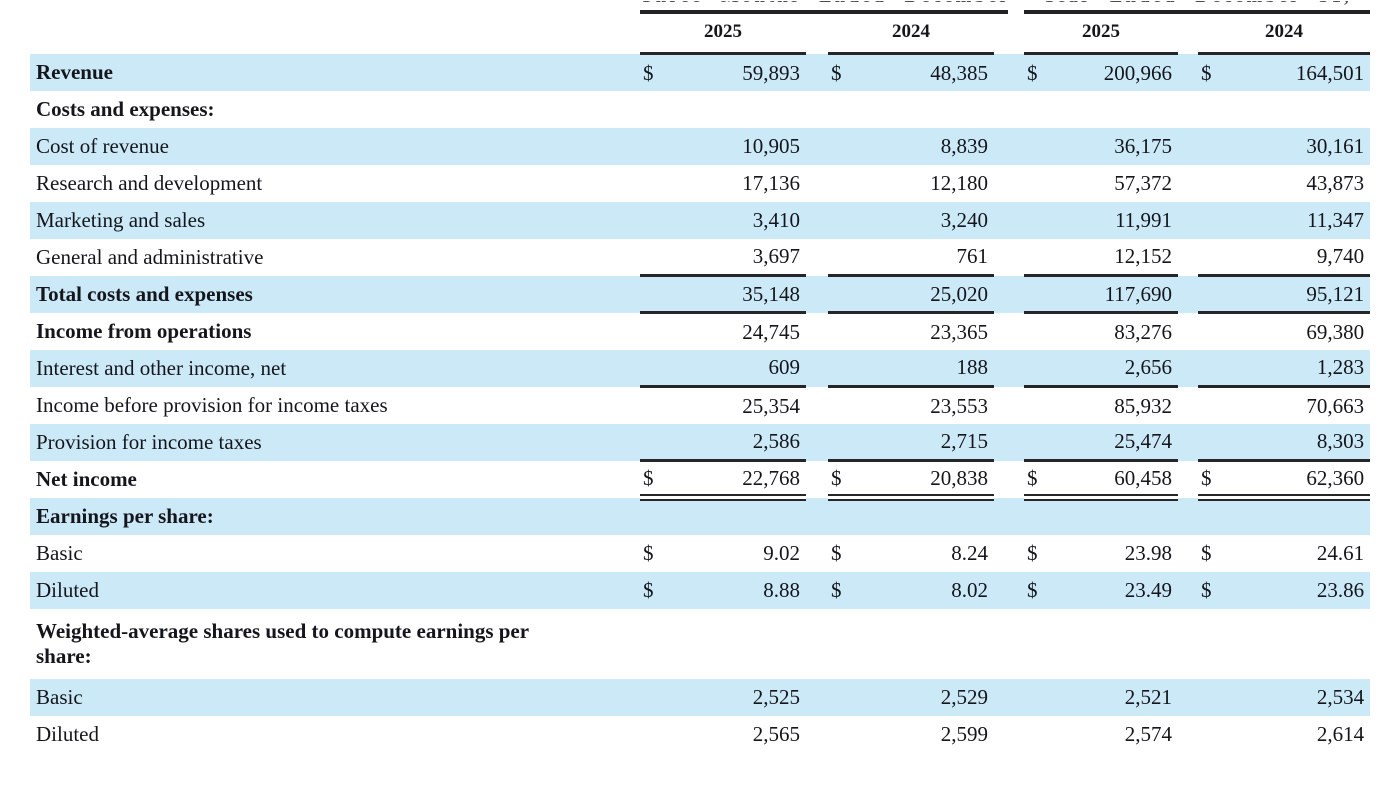 The height and width of the screenshot is (810, 1392). What do you see at coordinates (1301, 368) in the screenshot?
I see `value-cell: 1,283` at bounding box center [1301, 368].